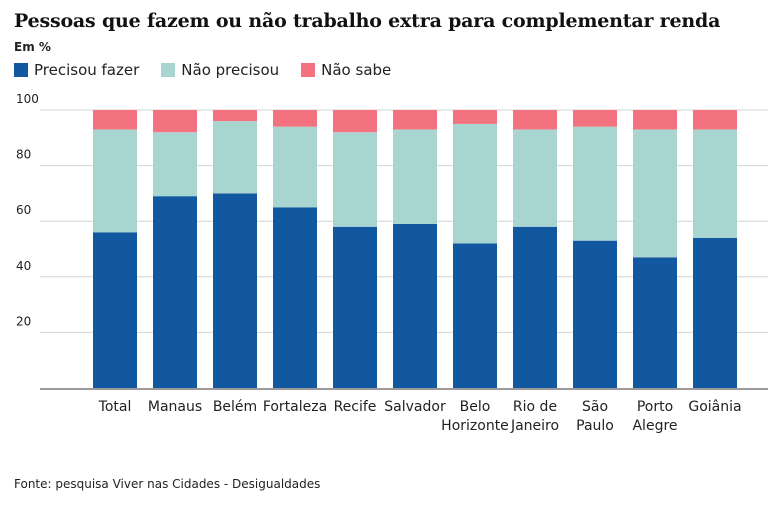 This screenshot has height=505, width=768. What do you see at coordinates (715, 120) in the screenshot?
I see `bar-goiânia-não-sabe` at bounding box center [715, 120].